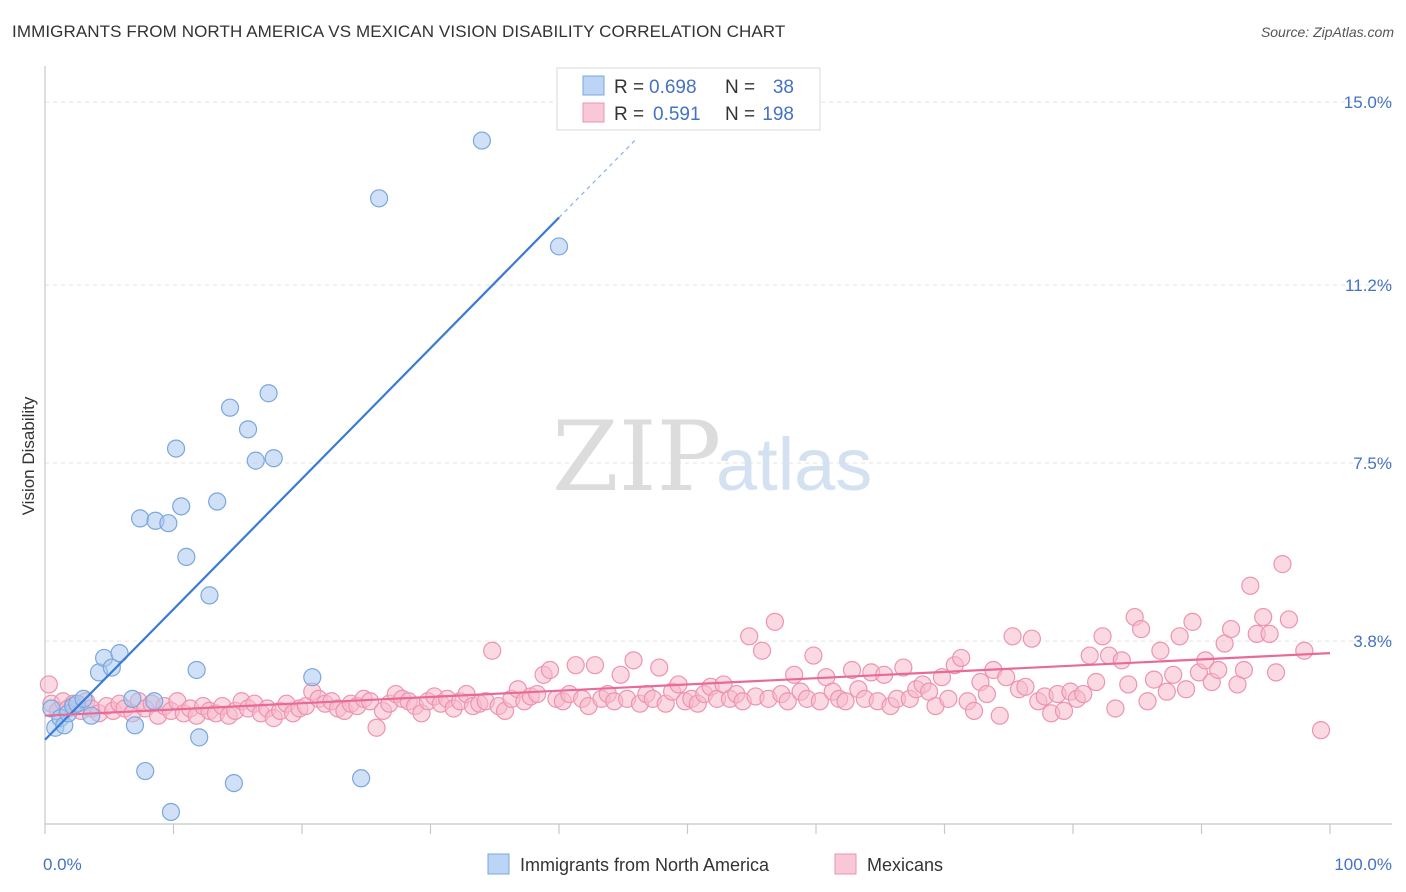 The height and width of the screenshot is (892, 1406). What do you see at coordinates (783, 87) in the screenshot?
I see `legend-n-value-1: 38` at bounding box center [783, 87].